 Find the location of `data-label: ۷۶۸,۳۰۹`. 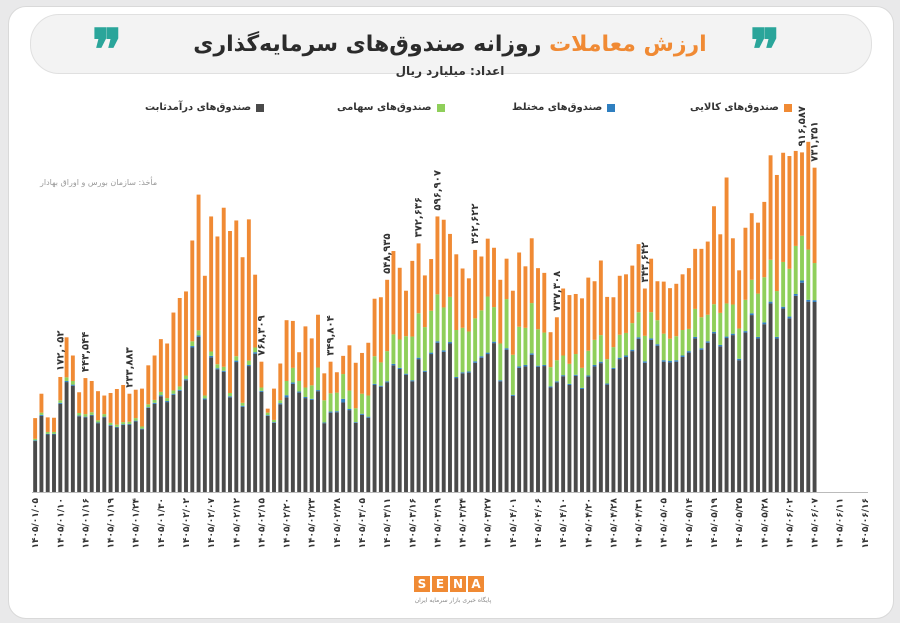

data-label: ۷۶۸,۳۰۹ is located at coordinates (261, 335).